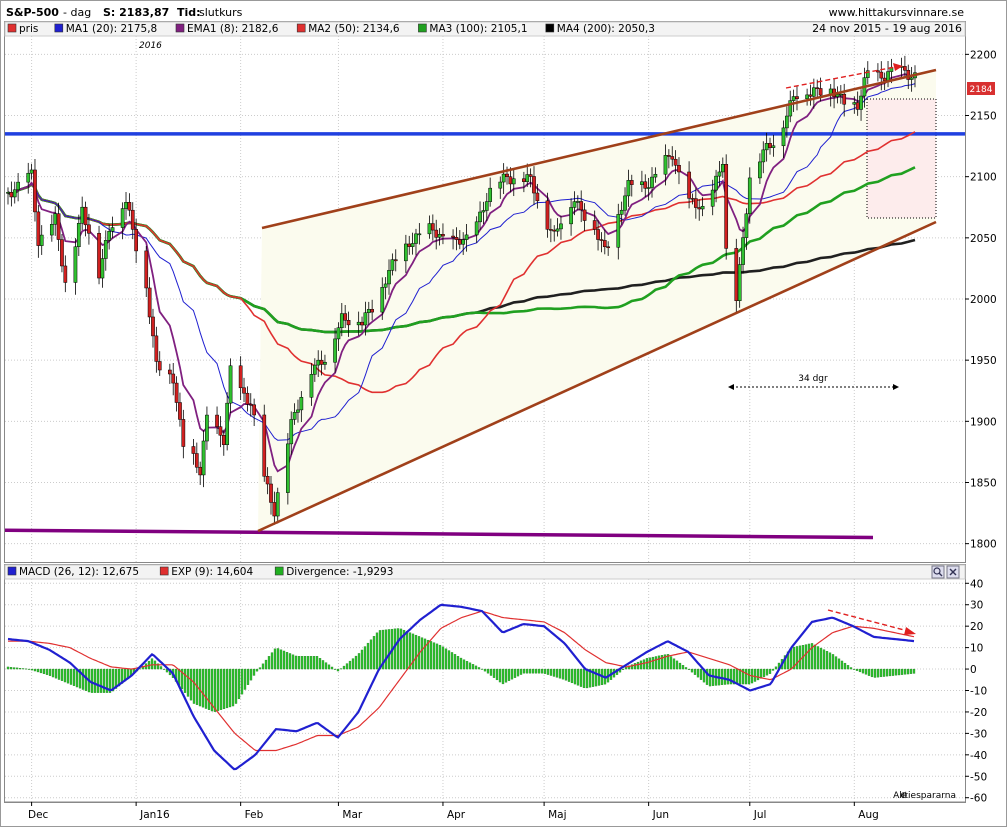 This screenshot has width=1007, height=827. I want to click on y-tick-label: 1900, so click(983, 422).